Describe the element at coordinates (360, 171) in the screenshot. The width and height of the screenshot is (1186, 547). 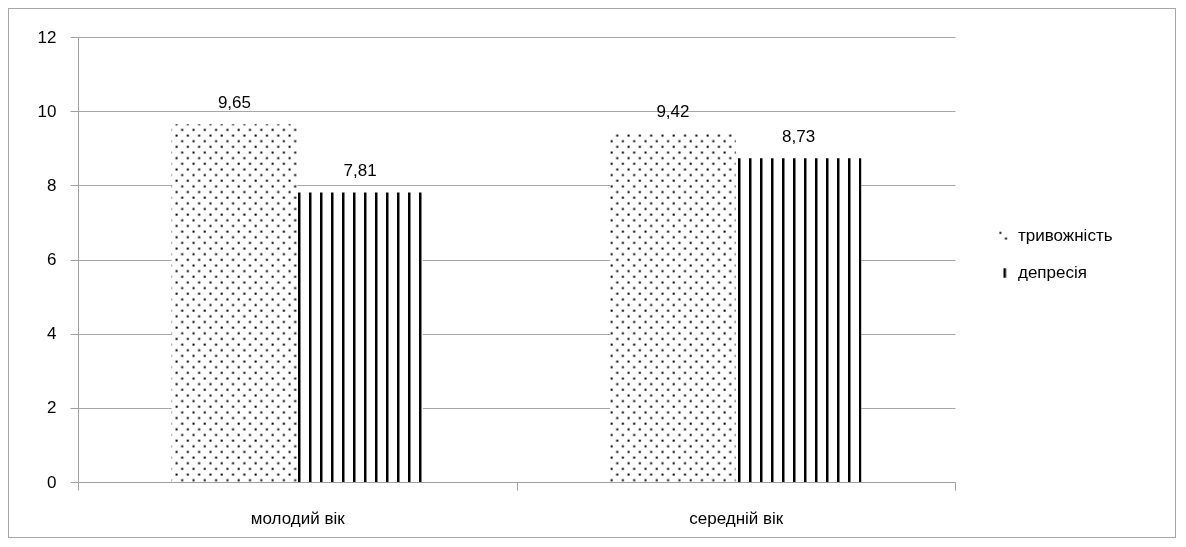
I see `data-label: 7,81` at that location.